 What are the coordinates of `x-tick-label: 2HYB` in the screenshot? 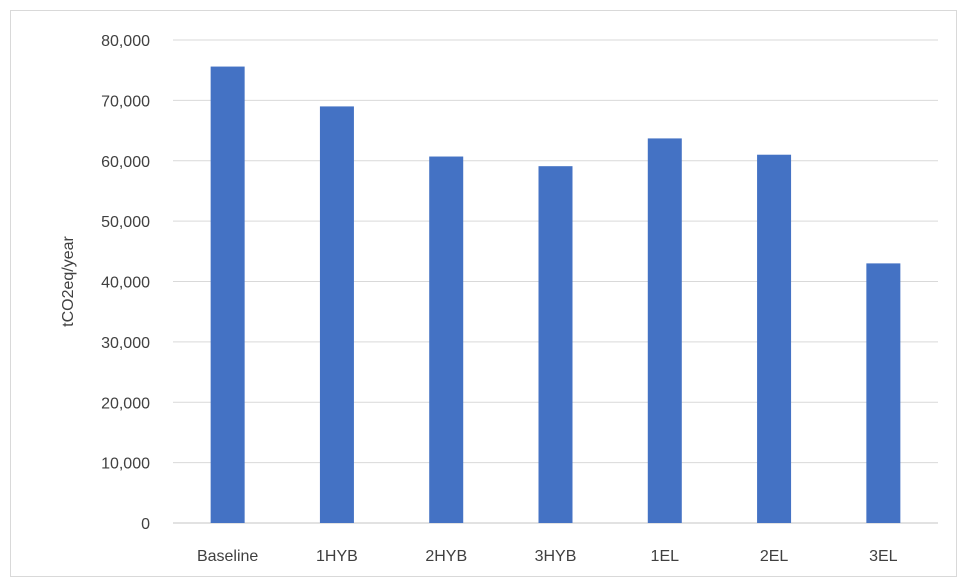 It's located at (446, 556).